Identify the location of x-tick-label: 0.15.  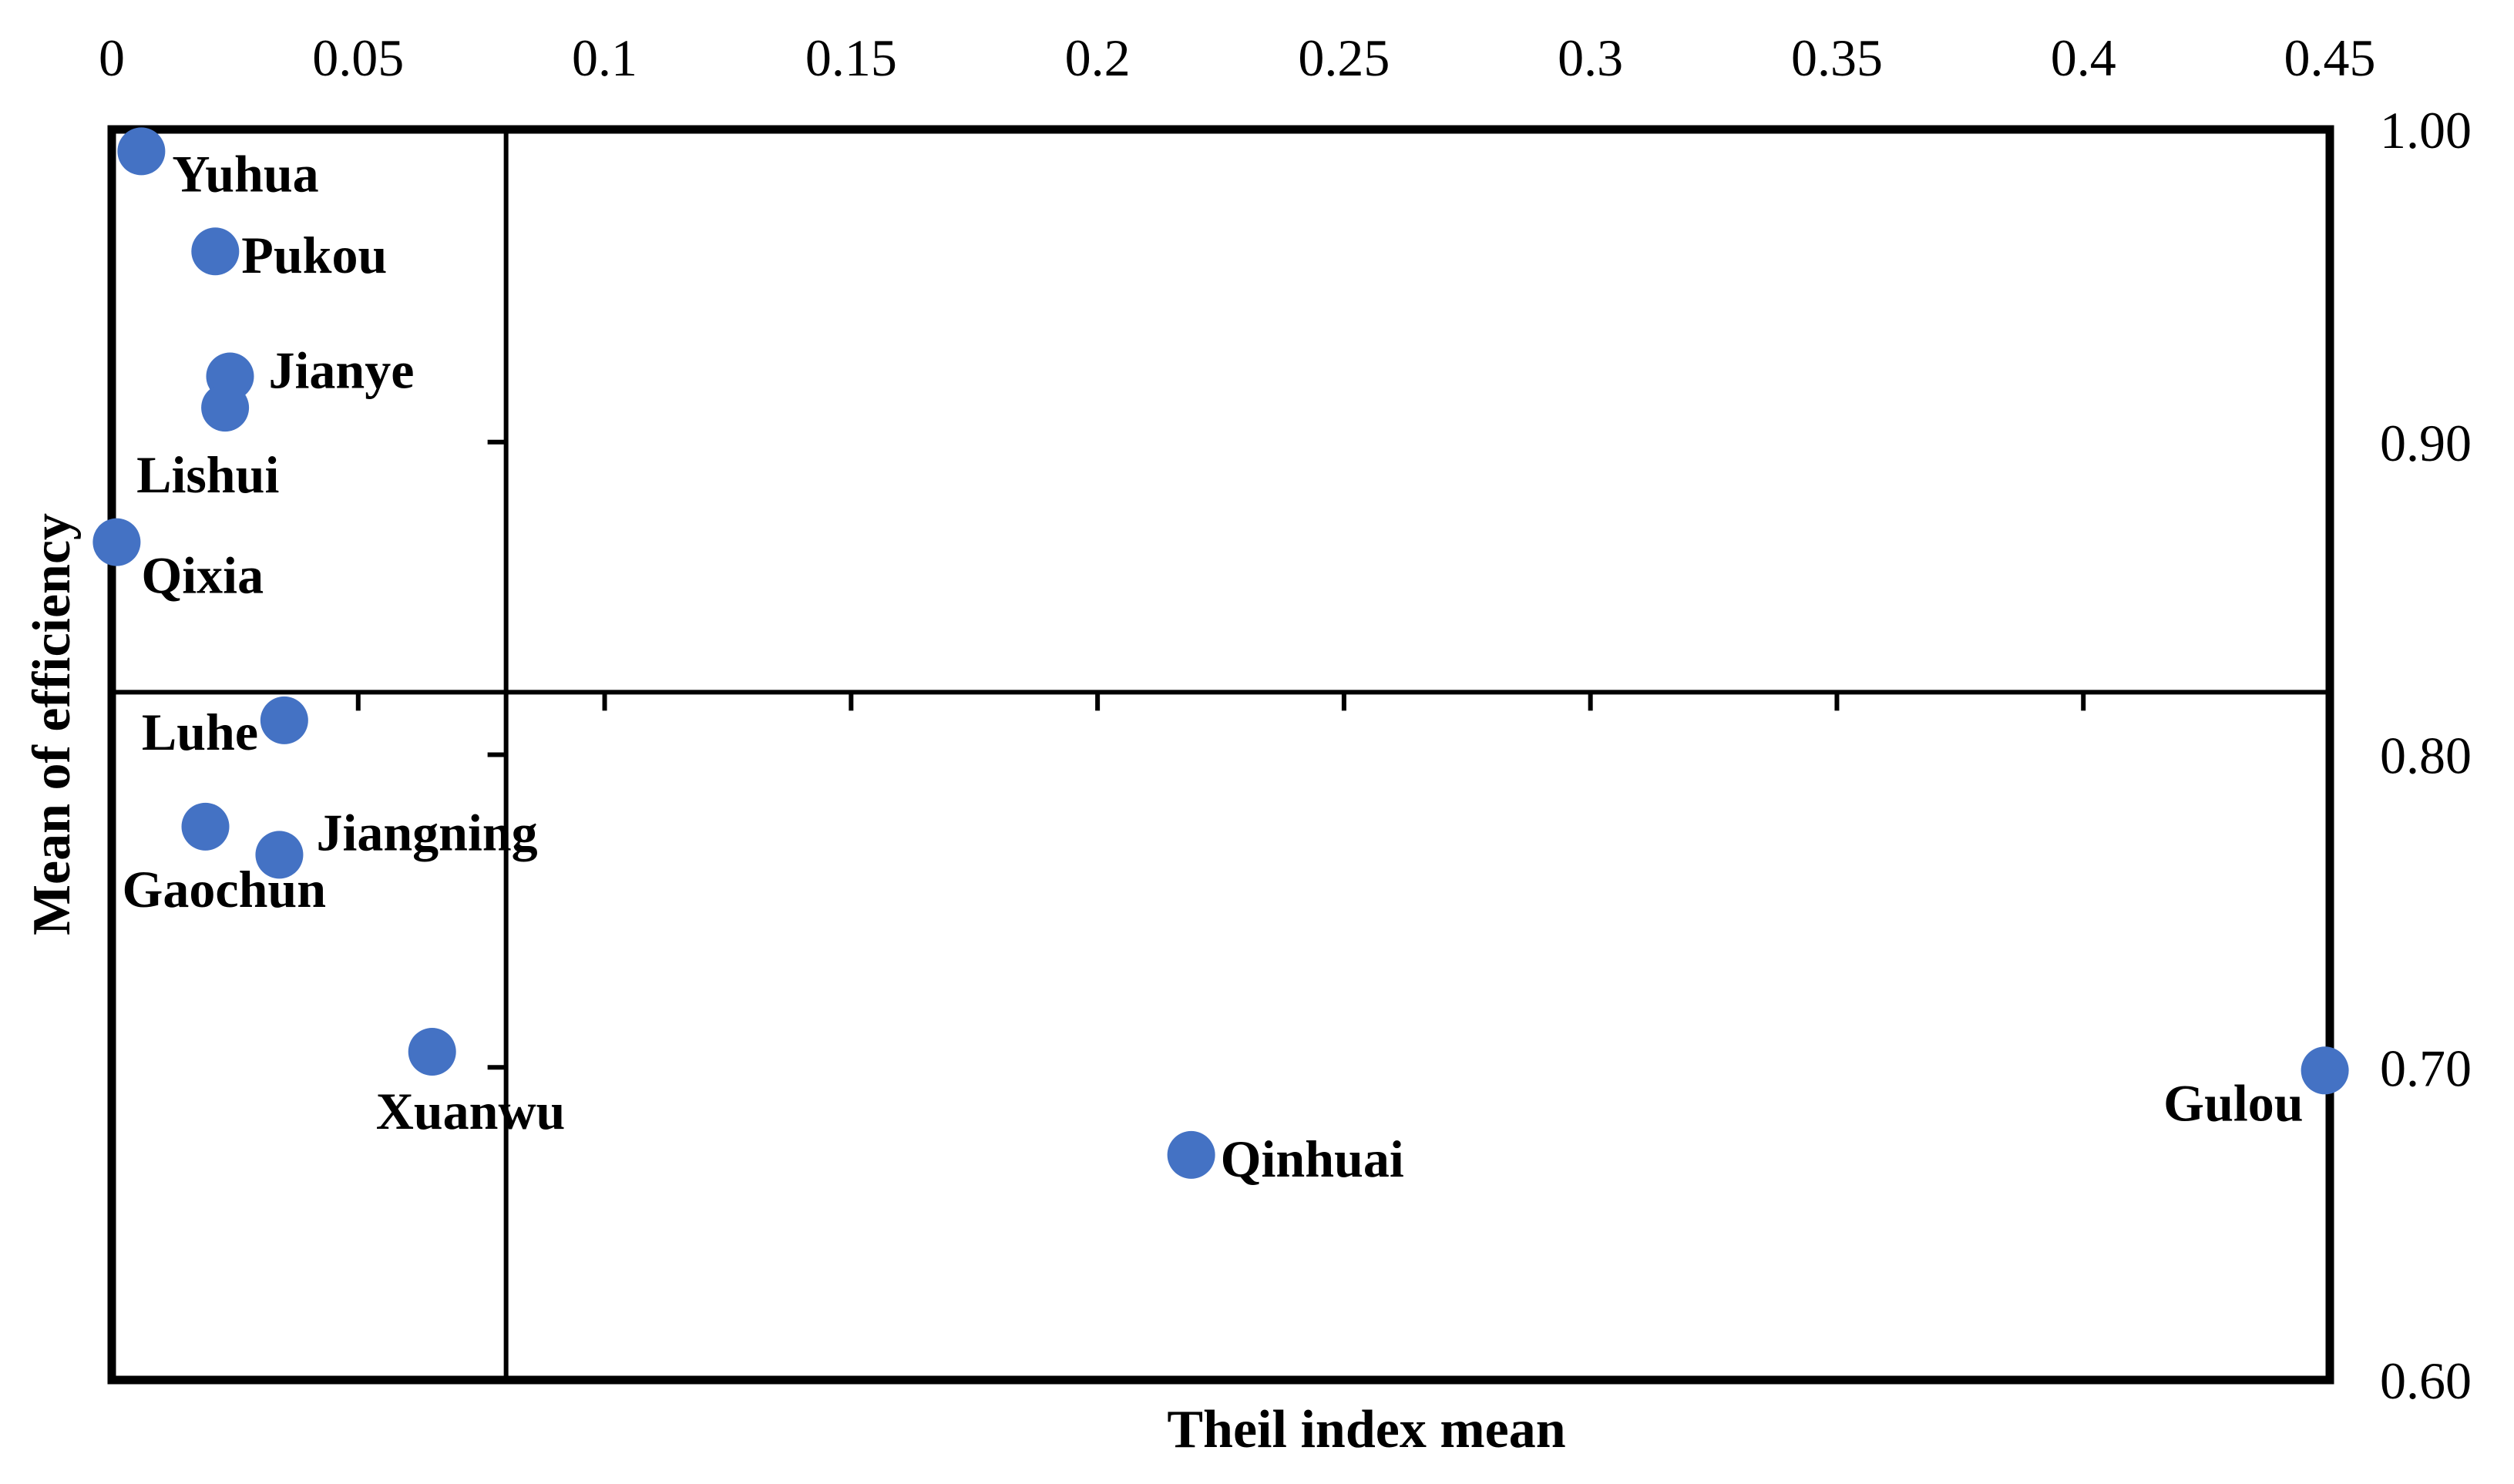
(851, 58).